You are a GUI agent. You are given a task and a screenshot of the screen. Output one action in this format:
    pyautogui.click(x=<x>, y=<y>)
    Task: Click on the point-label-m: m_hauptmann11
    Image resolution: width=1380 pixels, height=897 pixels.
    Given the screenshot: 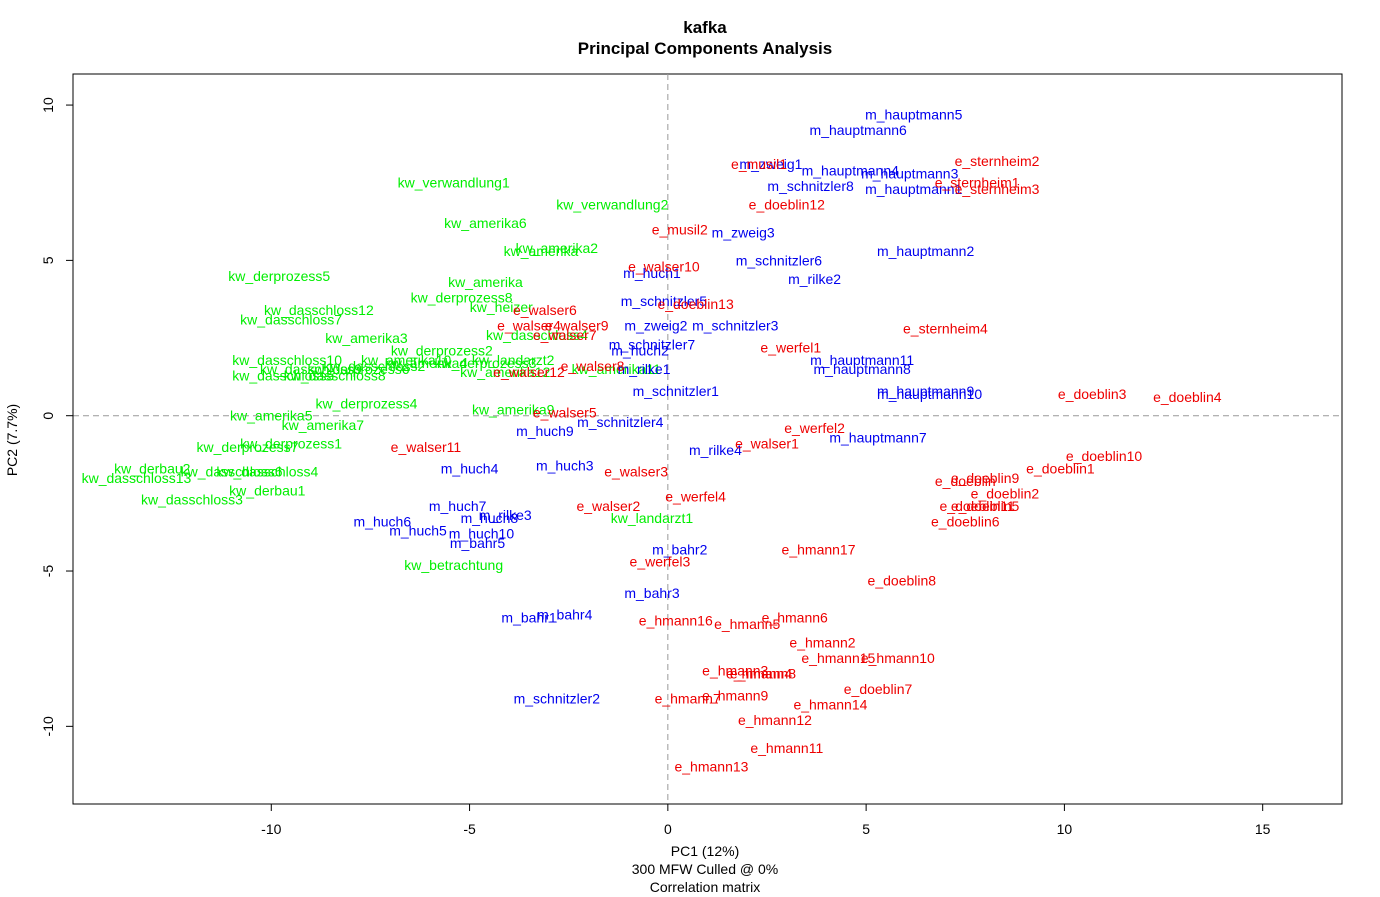 What is the action you would take?
    pyautogui.click(x=862, y=360)
    